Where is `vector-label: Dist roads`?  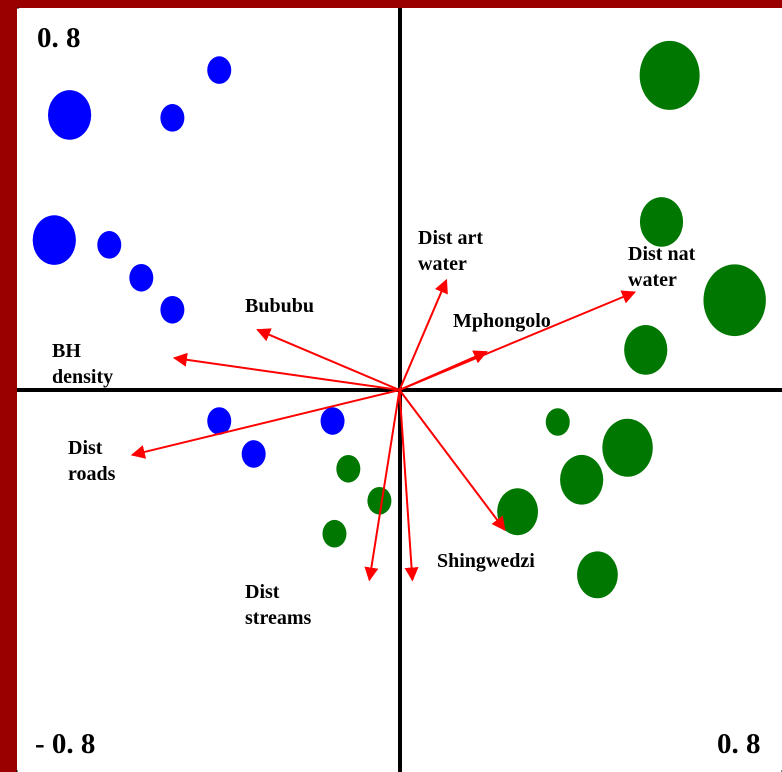 vector-label: Dist roads is located at coordinates (92, 461).